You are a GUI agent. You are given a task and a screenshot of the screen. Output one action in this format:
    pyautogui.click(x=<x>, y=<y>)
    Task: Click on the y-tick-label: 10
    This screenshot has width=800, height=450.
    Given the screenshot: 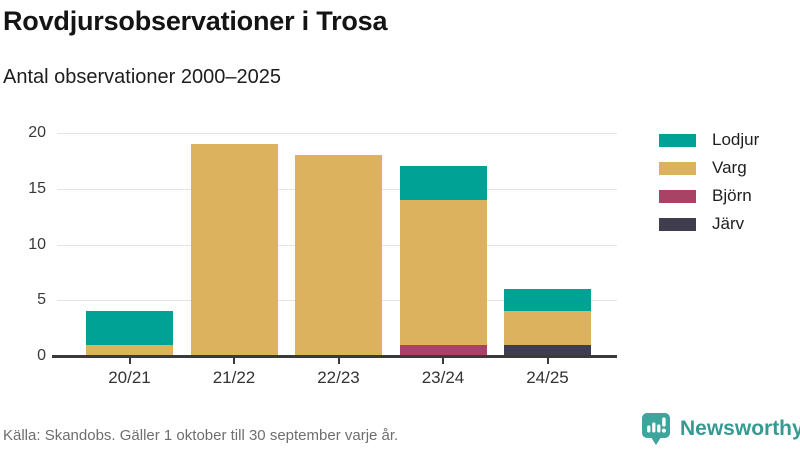 What is the action you would take?
    pyautogui.click(x=37, y=244)
    